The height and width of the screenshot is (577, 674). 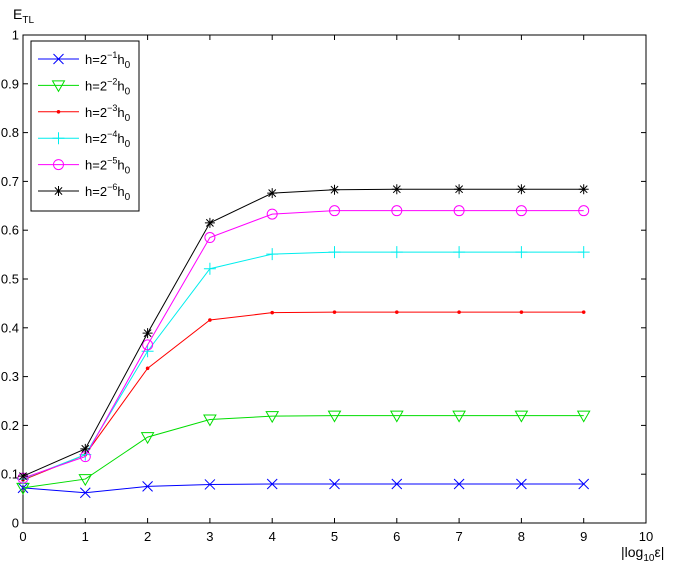 I want to click on y-axis-label-main: E, so click(x=17, y=14).